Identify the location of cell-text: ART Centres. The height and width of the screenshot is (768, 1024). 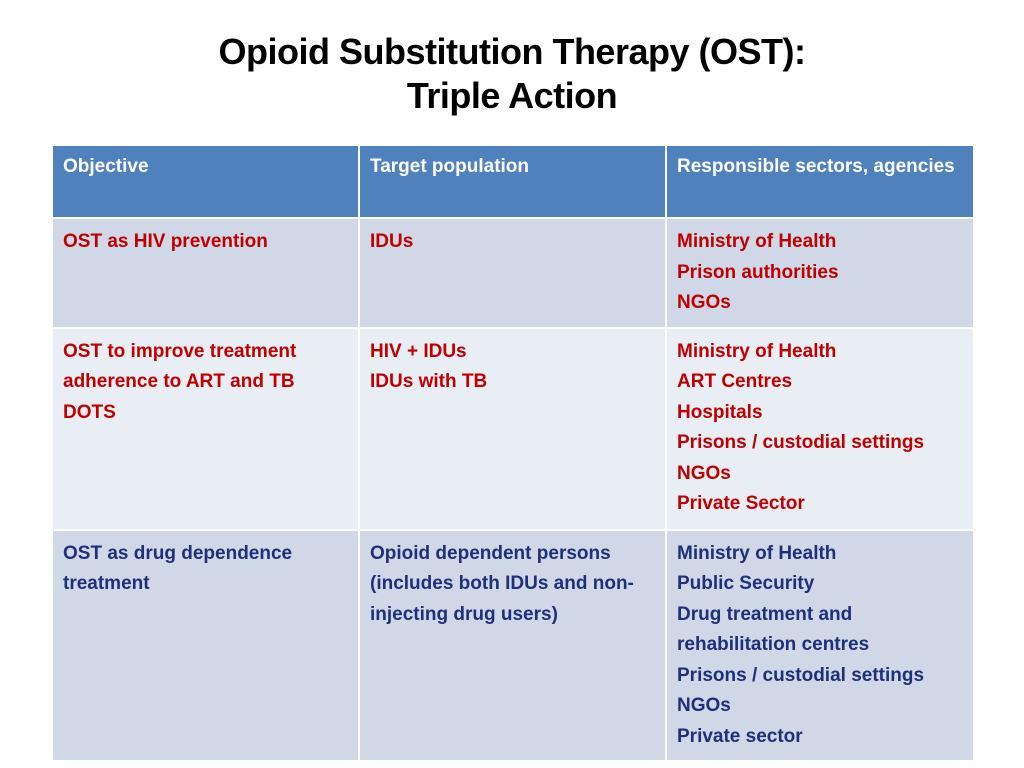
(735, 381).